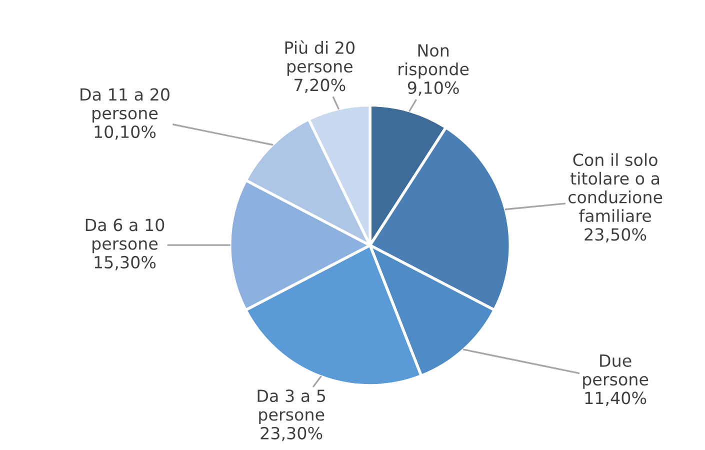 This screenshot has height=450, width=705. What do you see at coordinates (433, 61) in the screenshot?
I see `slice-label: Non risponde` at bounding box center [433, 61].